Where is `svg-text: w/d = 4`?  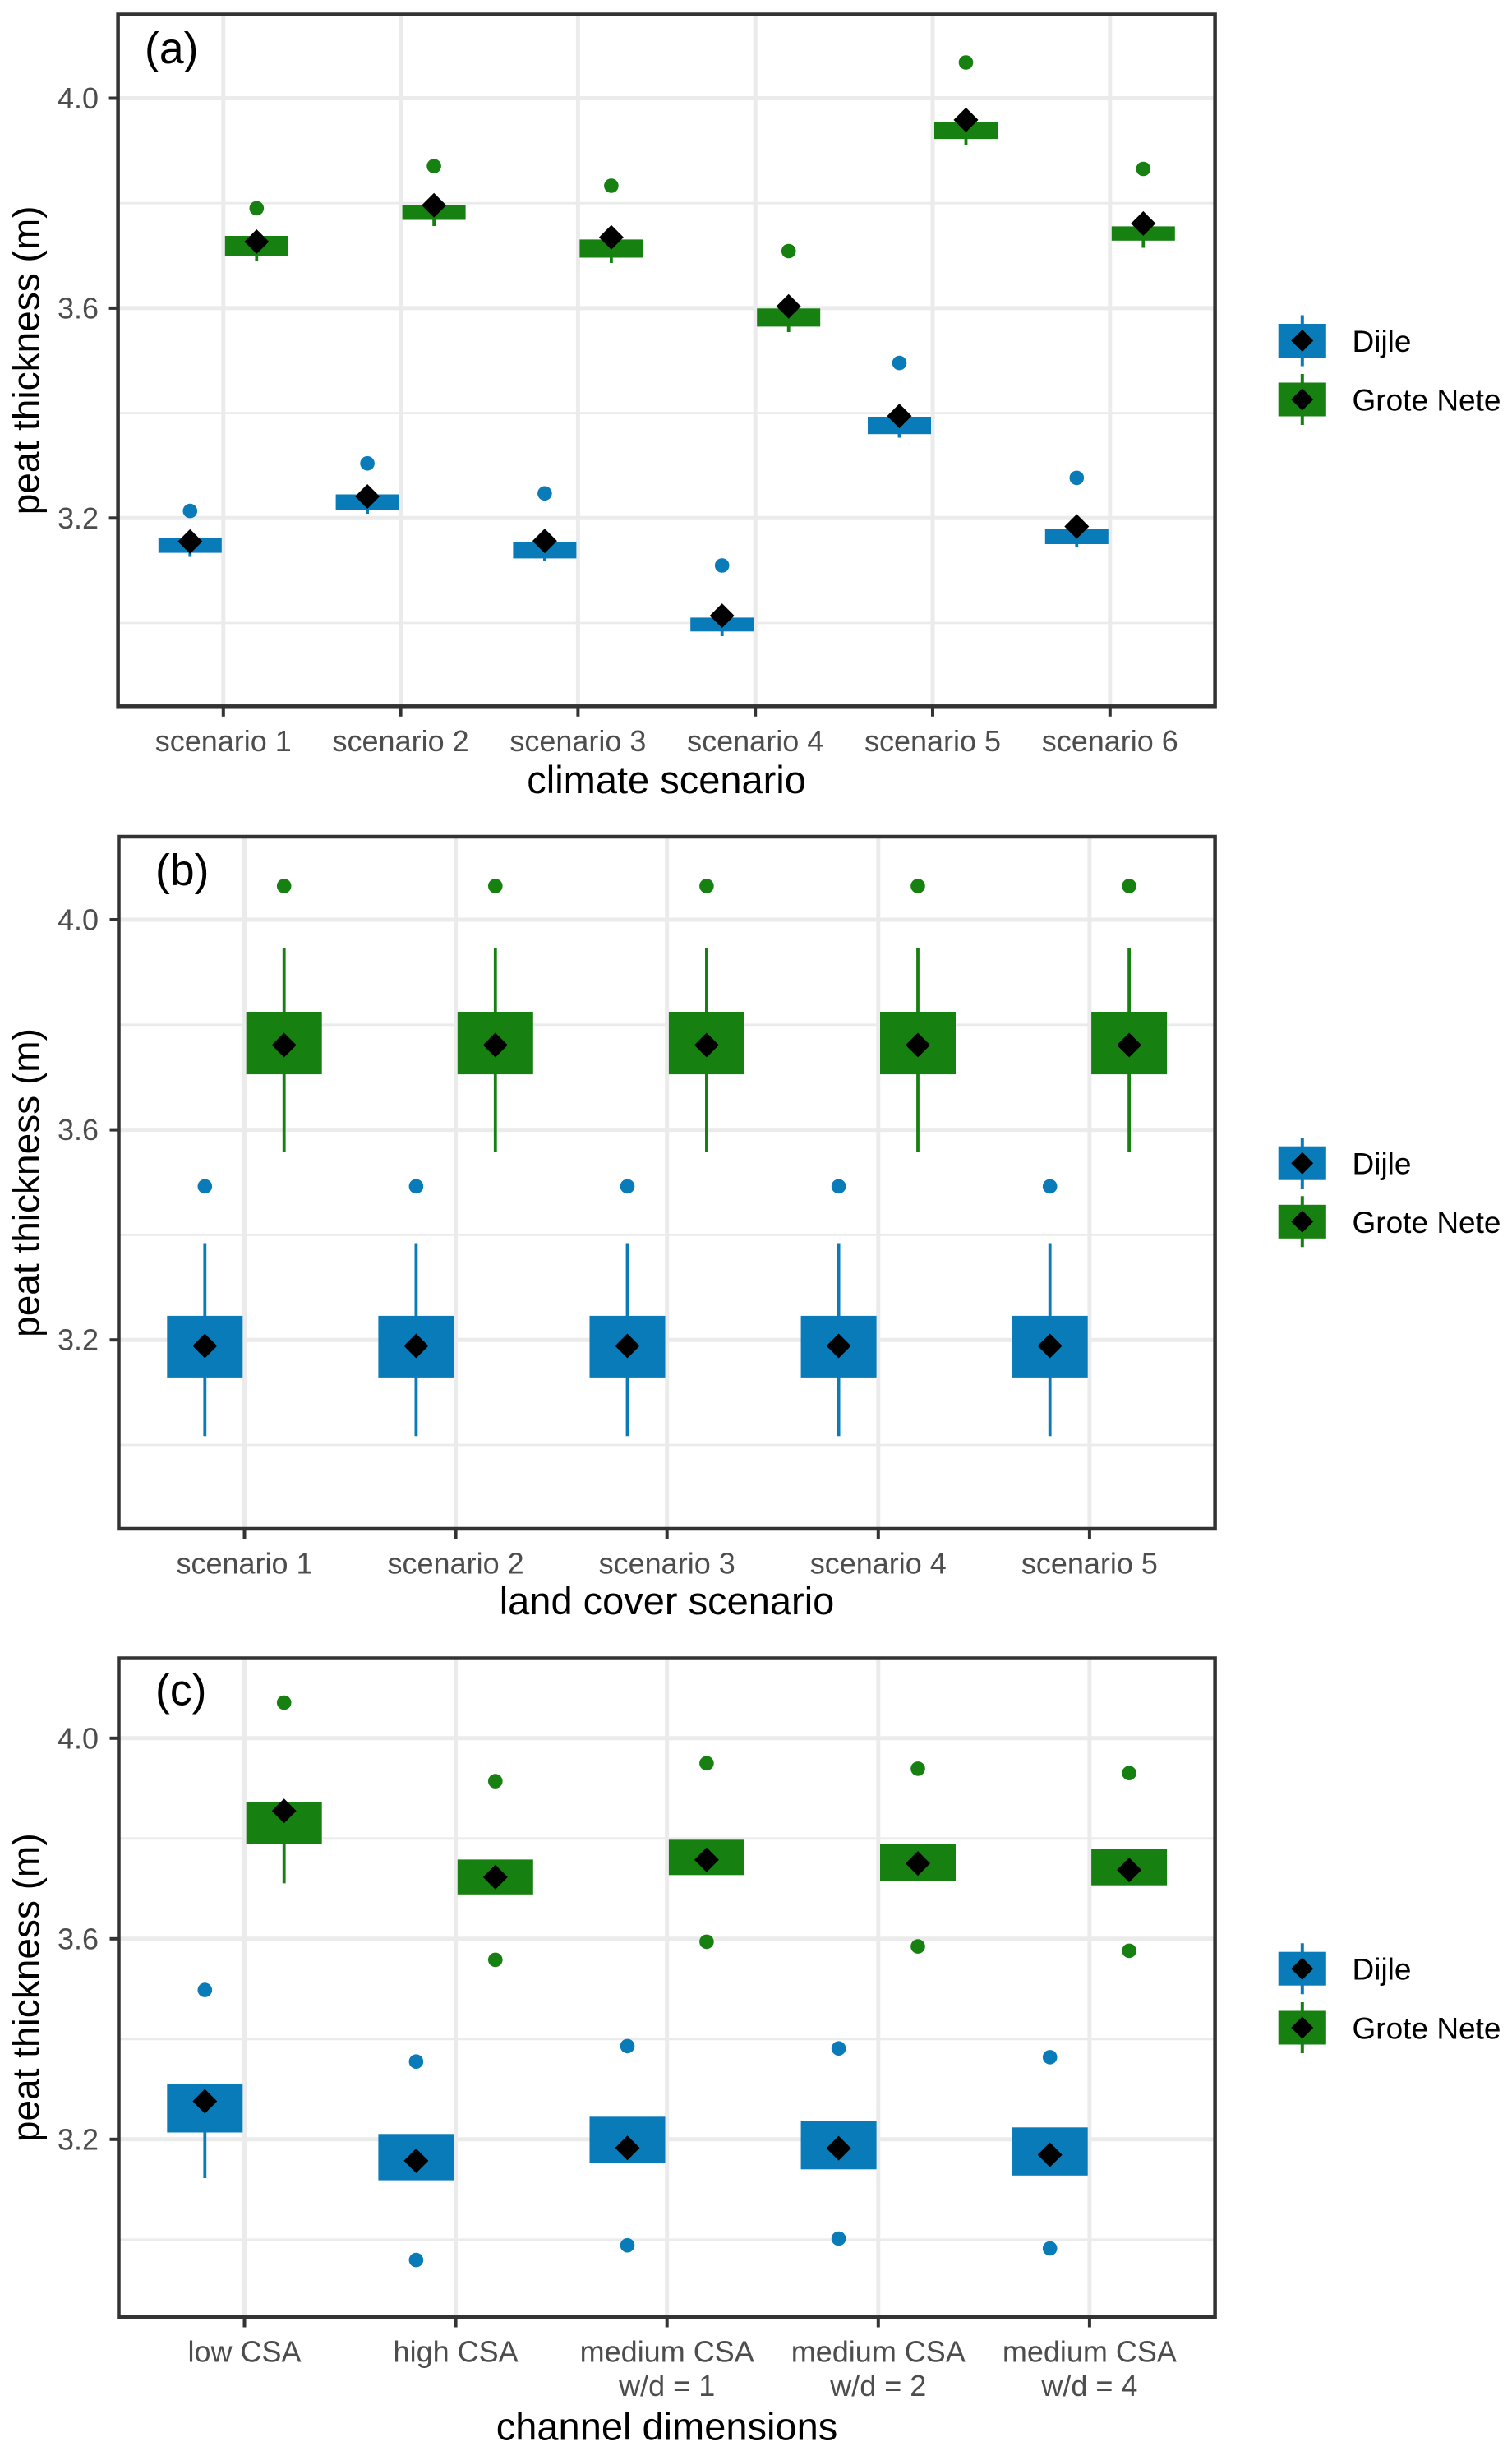
svg-text: w/d = 4 is located at coordinates (1089, 2386).